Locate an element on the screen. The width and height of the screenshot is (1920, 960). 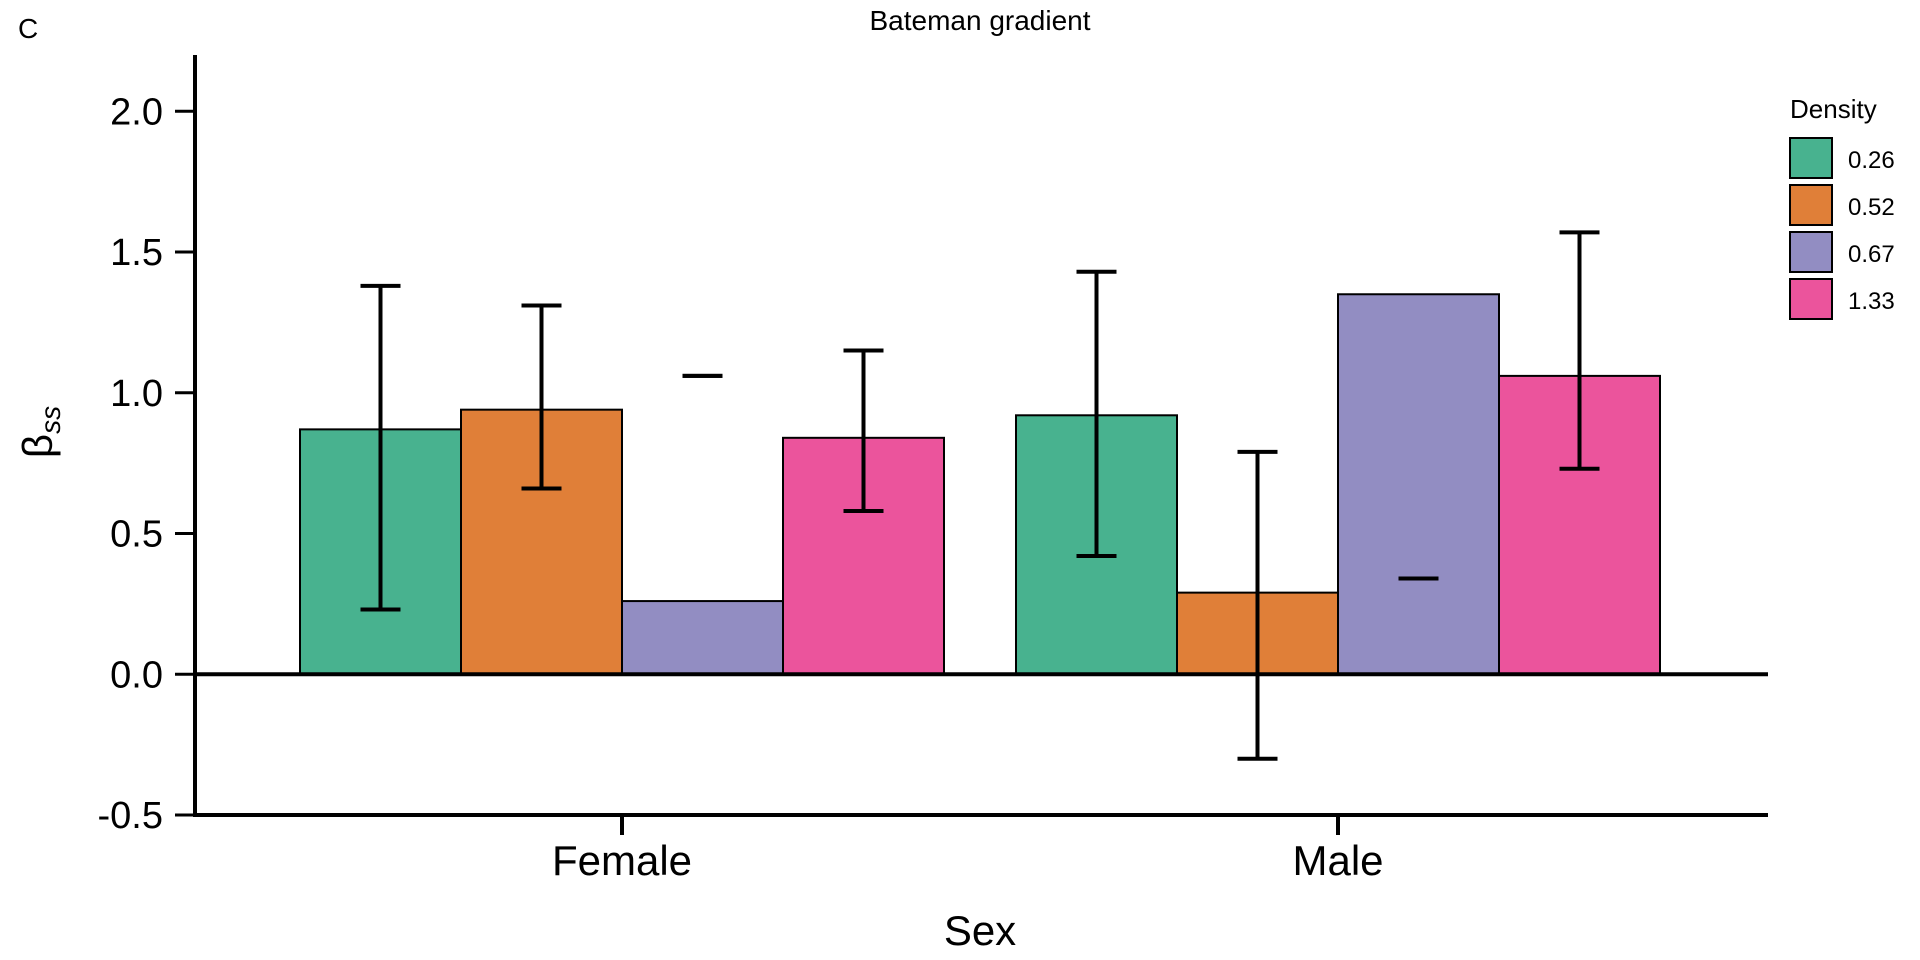
legend-item: 0.67 is located at coordinates (1842, 252).